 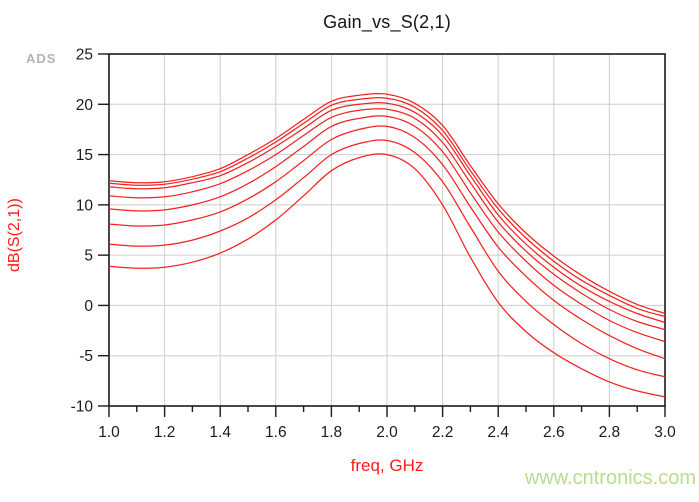 What do you see at coordinates (387, 465) in the screenshot?
I see `x-axis-label: freq, GHz` at bounding box center [387, 465].